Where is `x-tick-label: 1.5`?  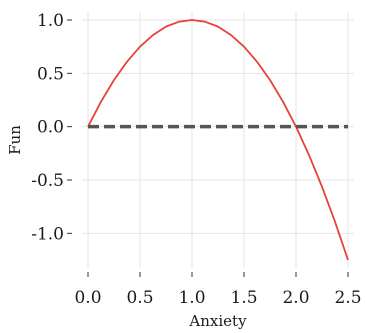
x-tick-label: 1.5 is located at coordinates (243, 298).